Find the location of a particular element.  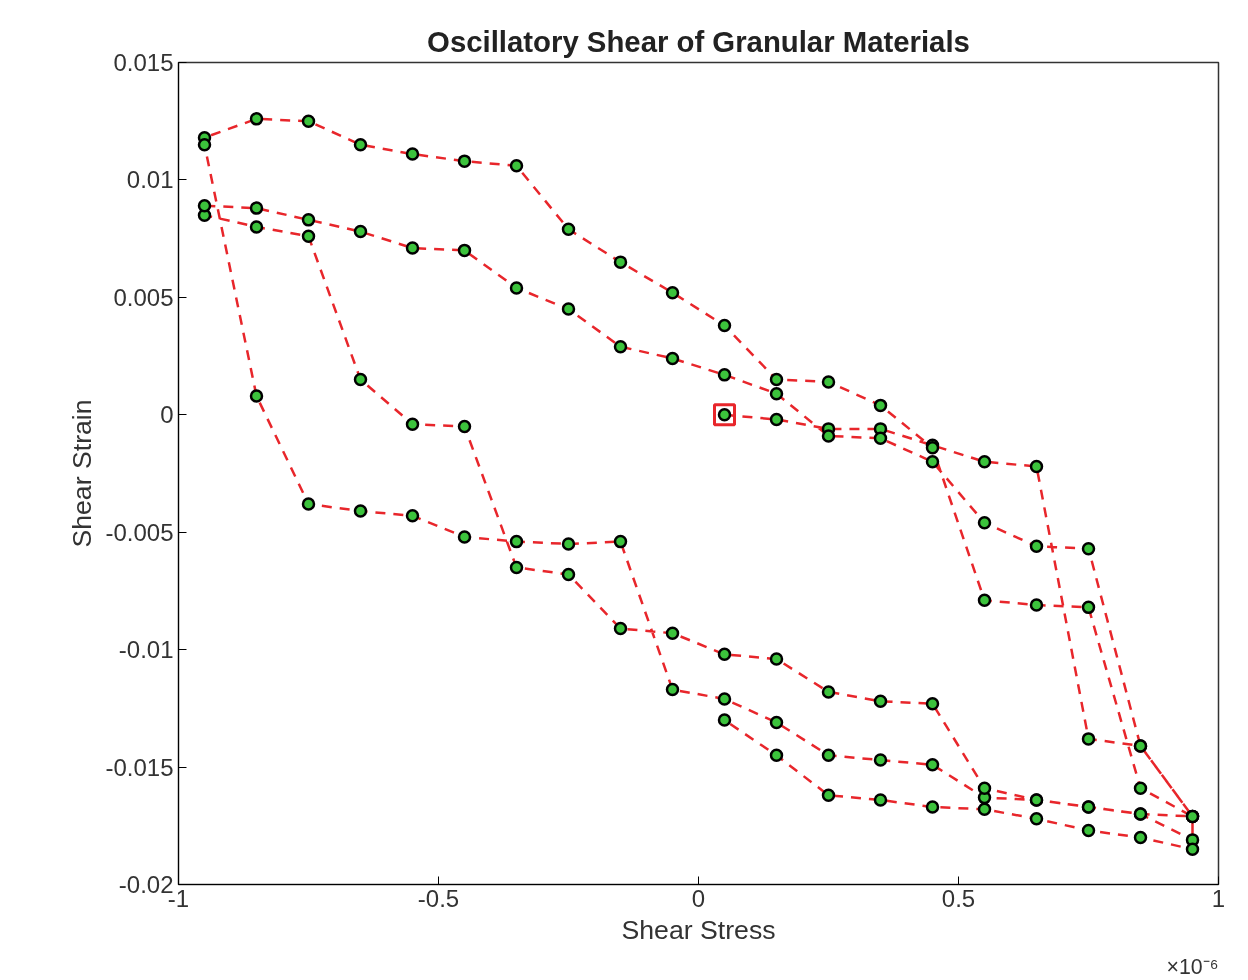

y-tick-label: 0 is located at coordinates (167, 415).